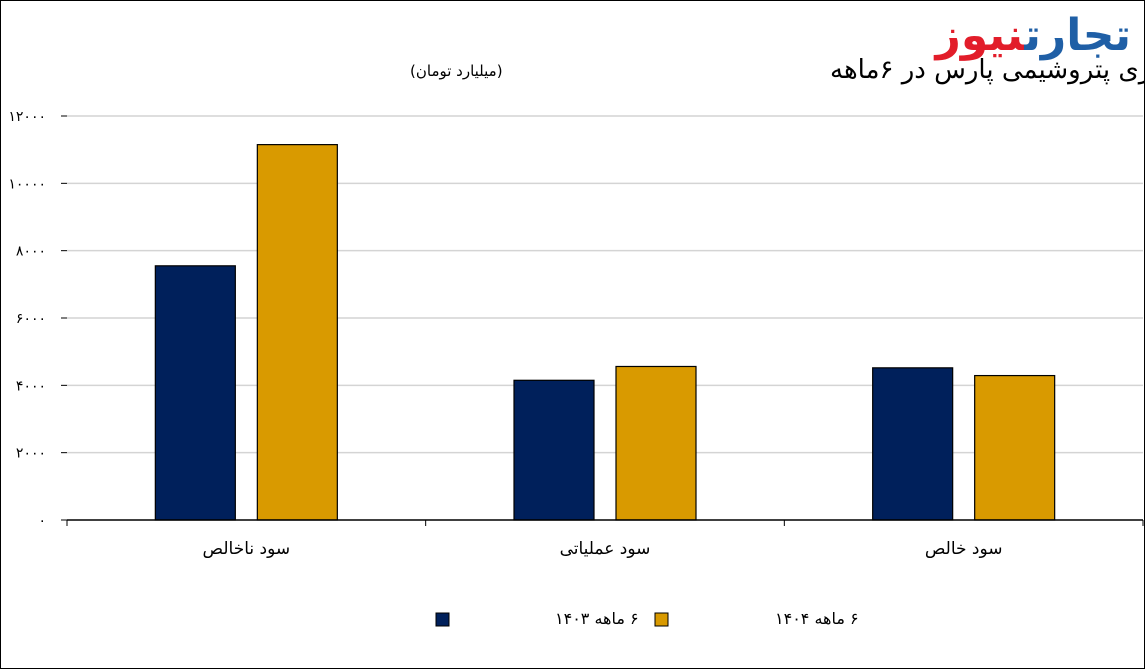 The height and width of the screenshot is (669, 1145). What do you see at coordinates (980, 35) in the screenshot?
I see `logo-part-2: نیوز` at bounding box center [980, 35].